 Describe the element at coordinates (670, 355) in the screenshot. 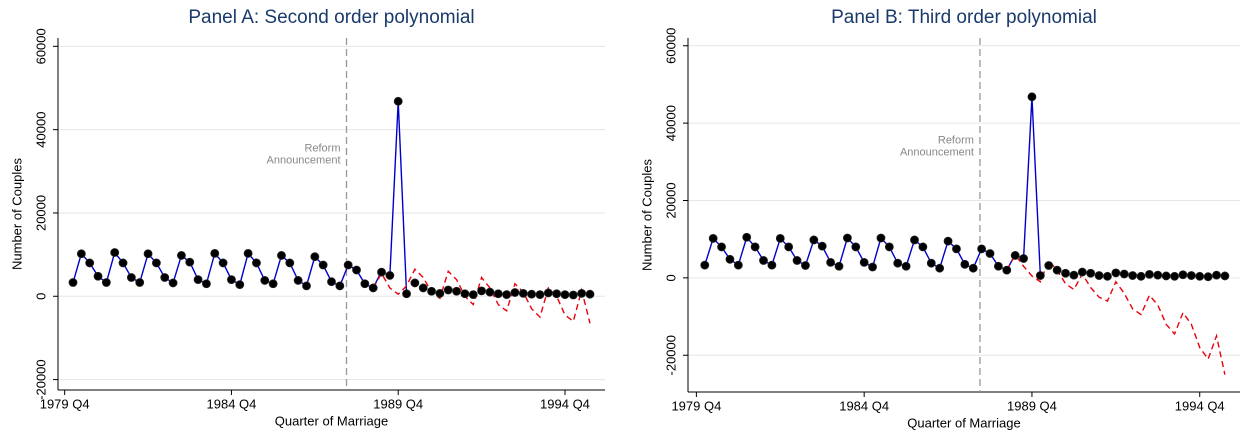

I see `y-tick-label: -20000` at that location.